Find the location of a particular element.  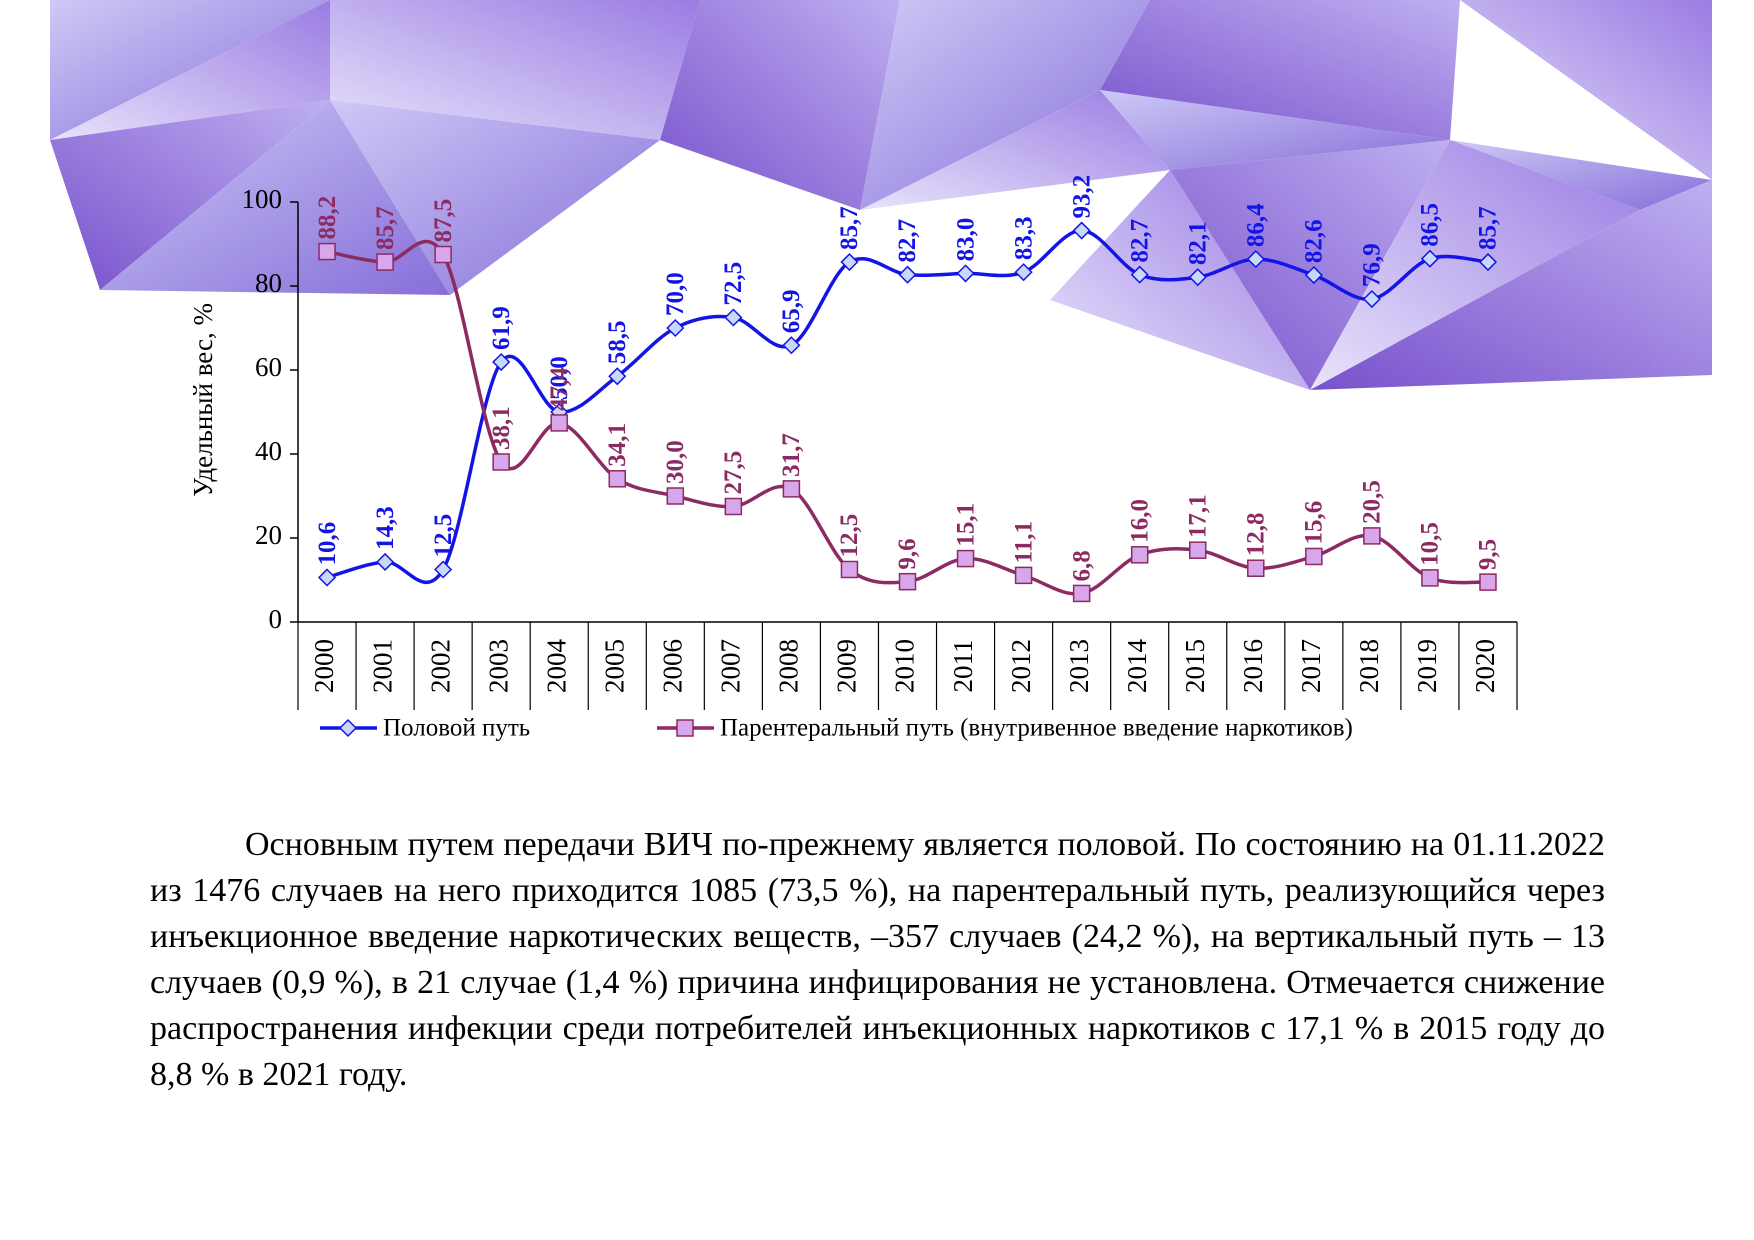

y-axis-label: Удельный вес, % is located at coordinates (203, 400).